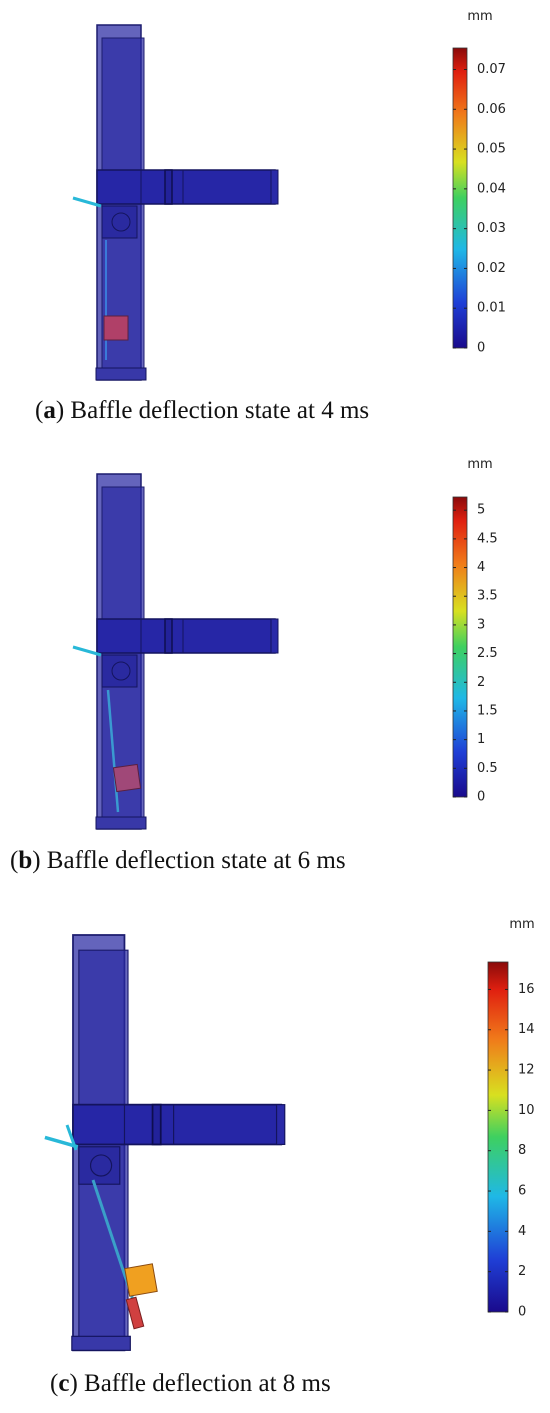  I want to click on tick-label: 4.5, so click(487, 538).